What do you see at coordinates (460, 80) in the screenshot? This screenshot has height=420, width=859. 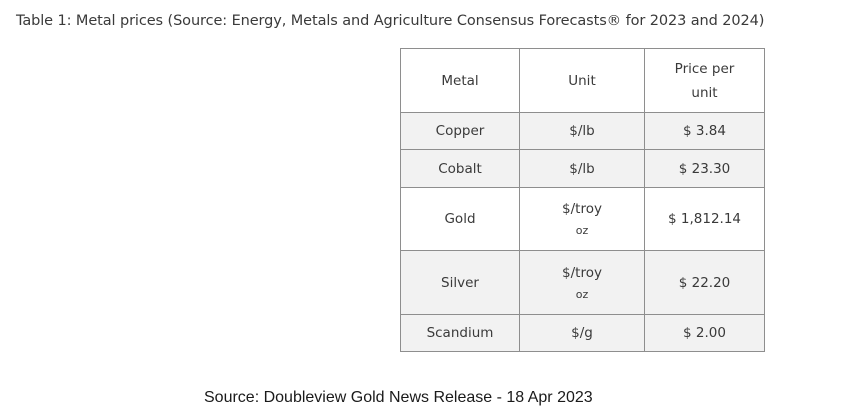 I see `header-metal: Metal` at bounding box center [460, 80].